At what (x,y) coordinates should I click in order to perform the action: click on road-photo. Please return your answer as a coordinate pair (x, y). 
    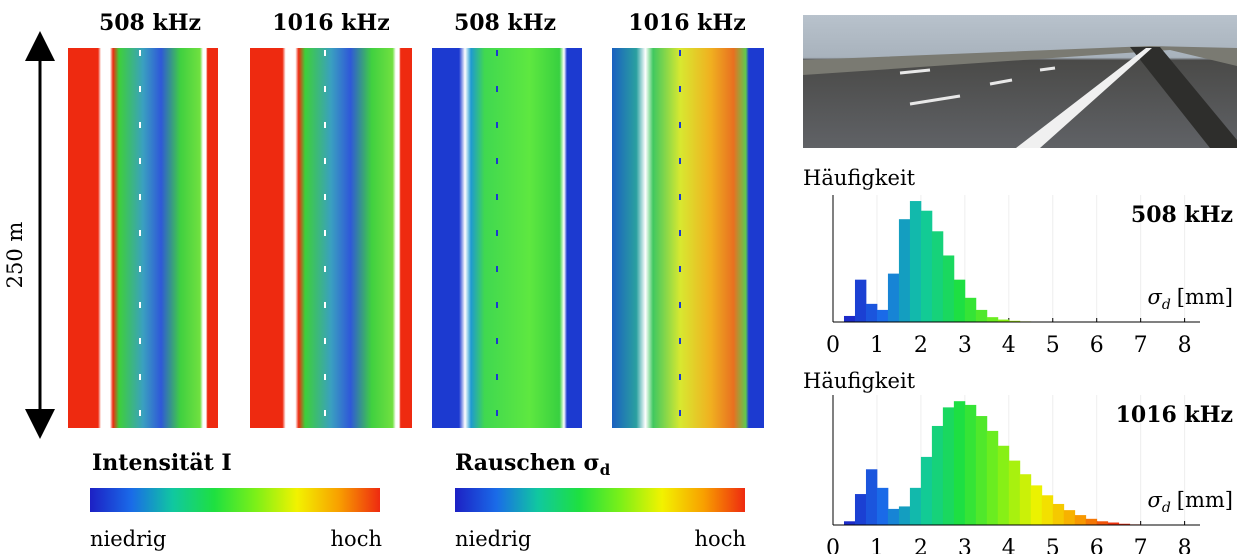
    Looking at the image, I should click on (1020, 81).